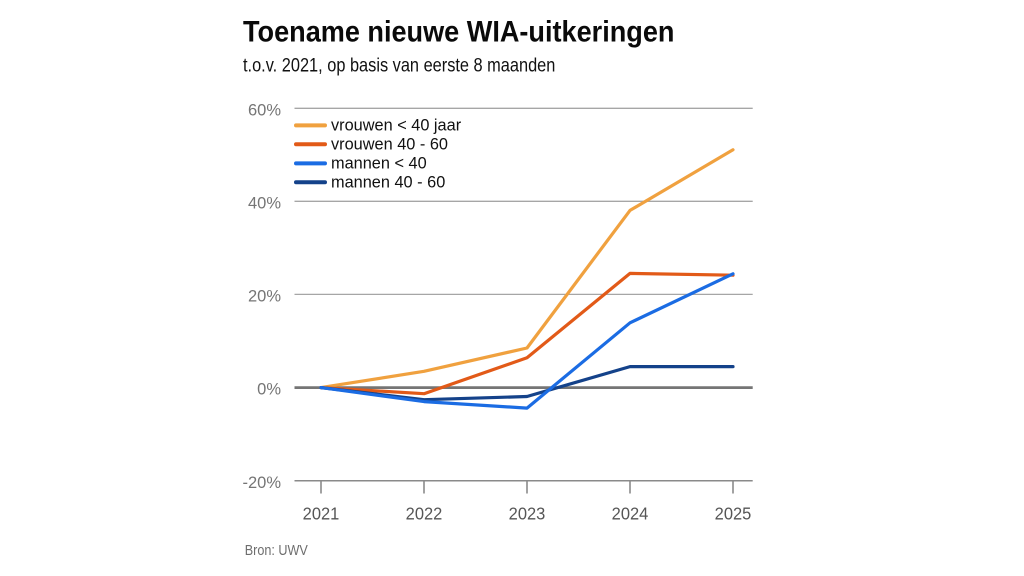 The image size is (1024, 576). Describe the element at coordinates (424, 513) in the screenshot. I see `svg-text: 2022` at that location.